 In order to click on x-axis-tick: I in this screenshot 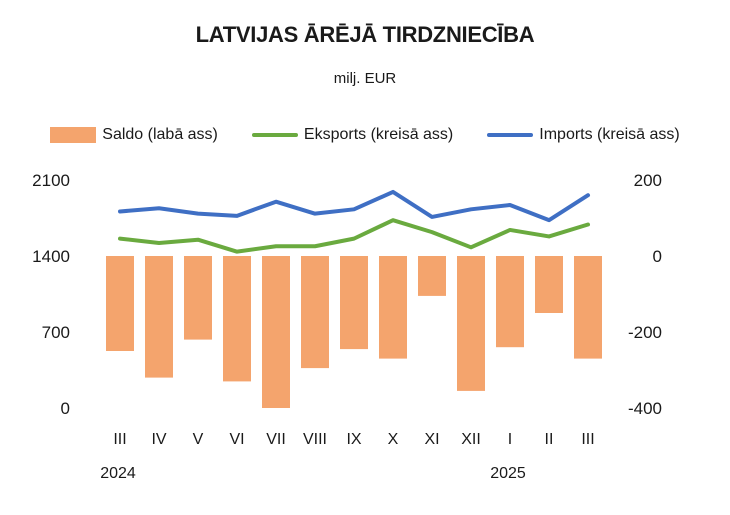, I will do `click(510, 439)`.